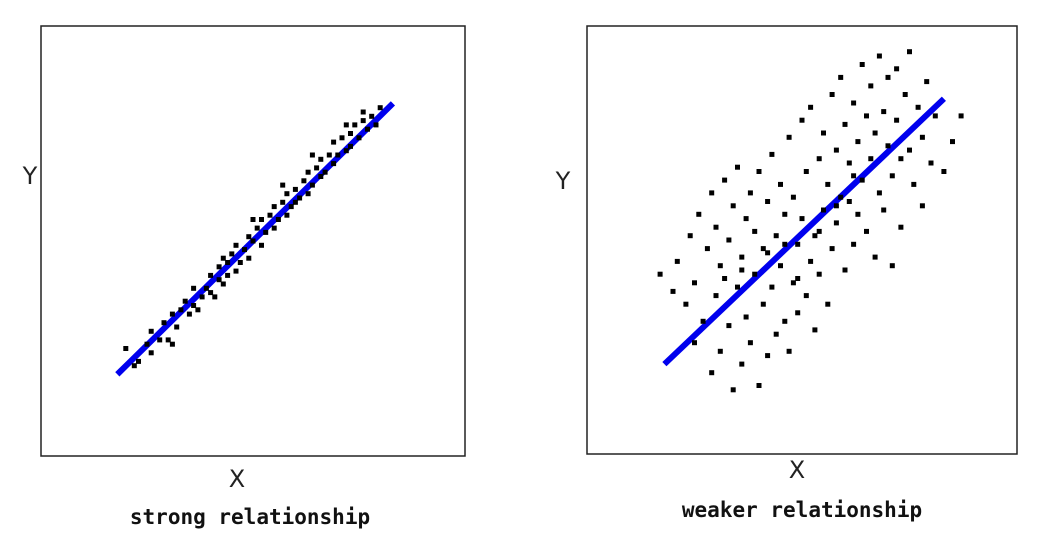  I want to click on caption-left: strong relationship, so click(250, 517).